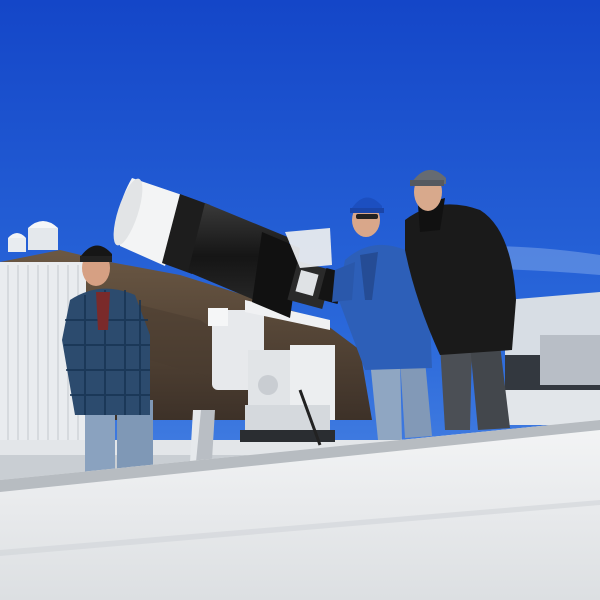 This screenshot has height=600, width=600. What do you see at coordinates (229, 248) in the screenshot?
I see `telescope` at bounding box center [229, 248].